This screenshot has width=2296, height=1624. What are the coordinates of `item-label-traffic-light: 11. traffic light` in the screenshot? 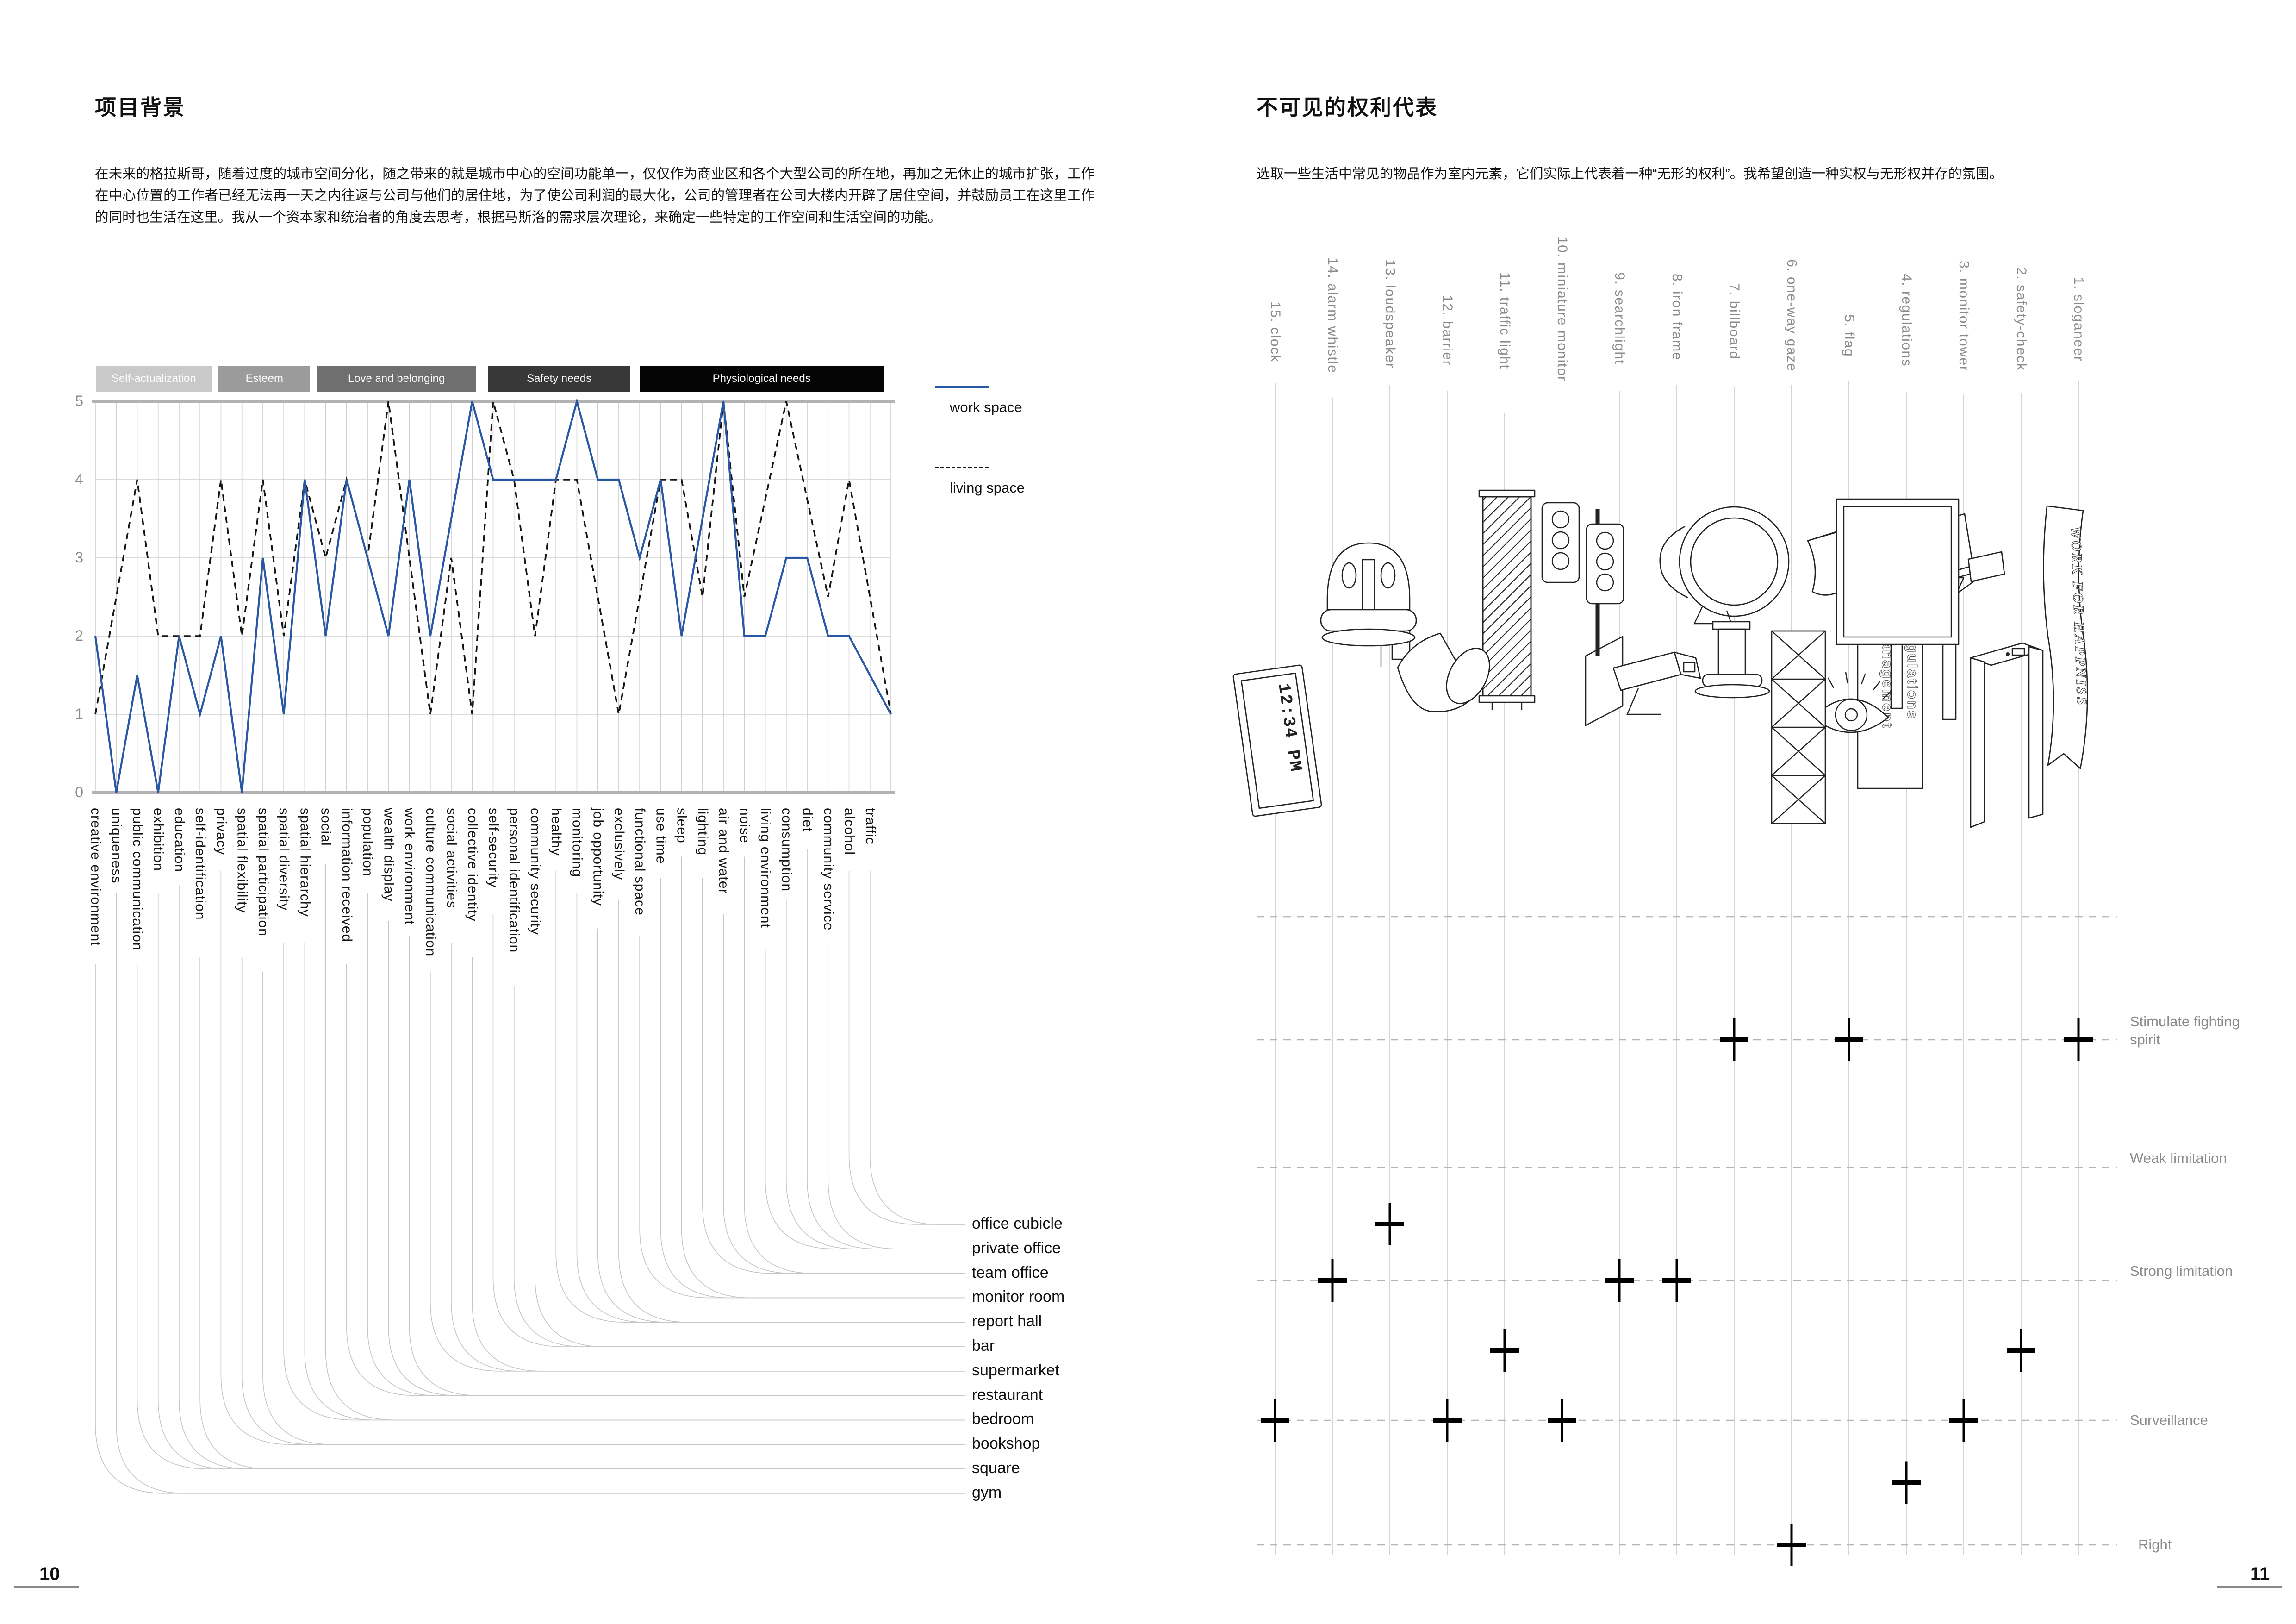 It's located at (1504, 320).